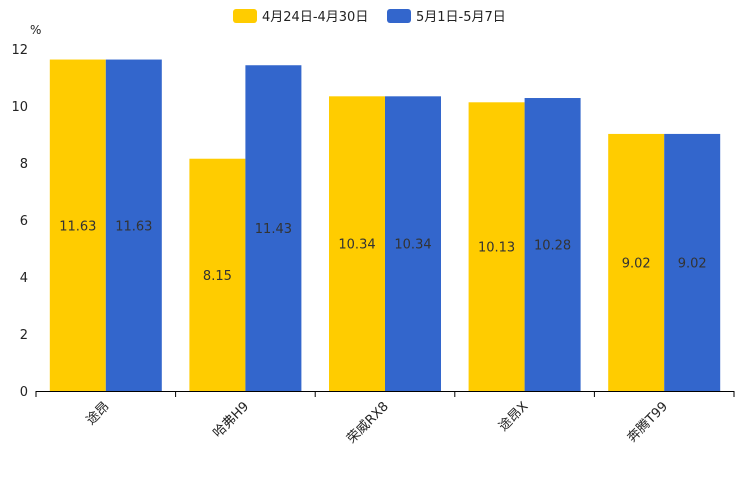 Image resolution: width=744 pixels, height=496 pixels. Describe the element at coordinates (35, 30) in the screenshot. I see `y-axis-unit: %` at that location.